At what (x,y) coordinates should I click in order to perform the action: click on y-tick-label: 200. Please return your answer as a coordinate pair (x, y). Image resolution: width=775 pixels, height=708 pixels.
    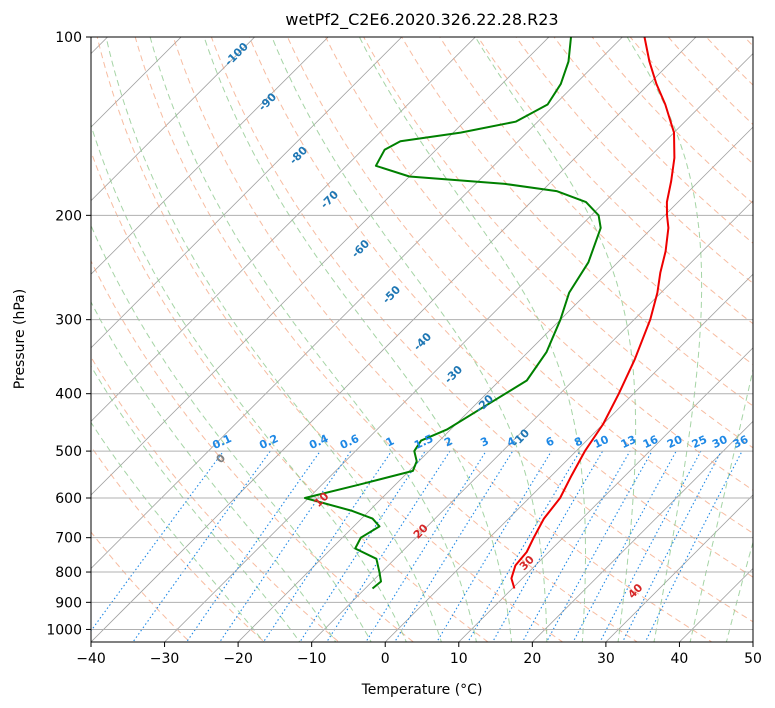
    Looking at the image, I should click on (68, 216).